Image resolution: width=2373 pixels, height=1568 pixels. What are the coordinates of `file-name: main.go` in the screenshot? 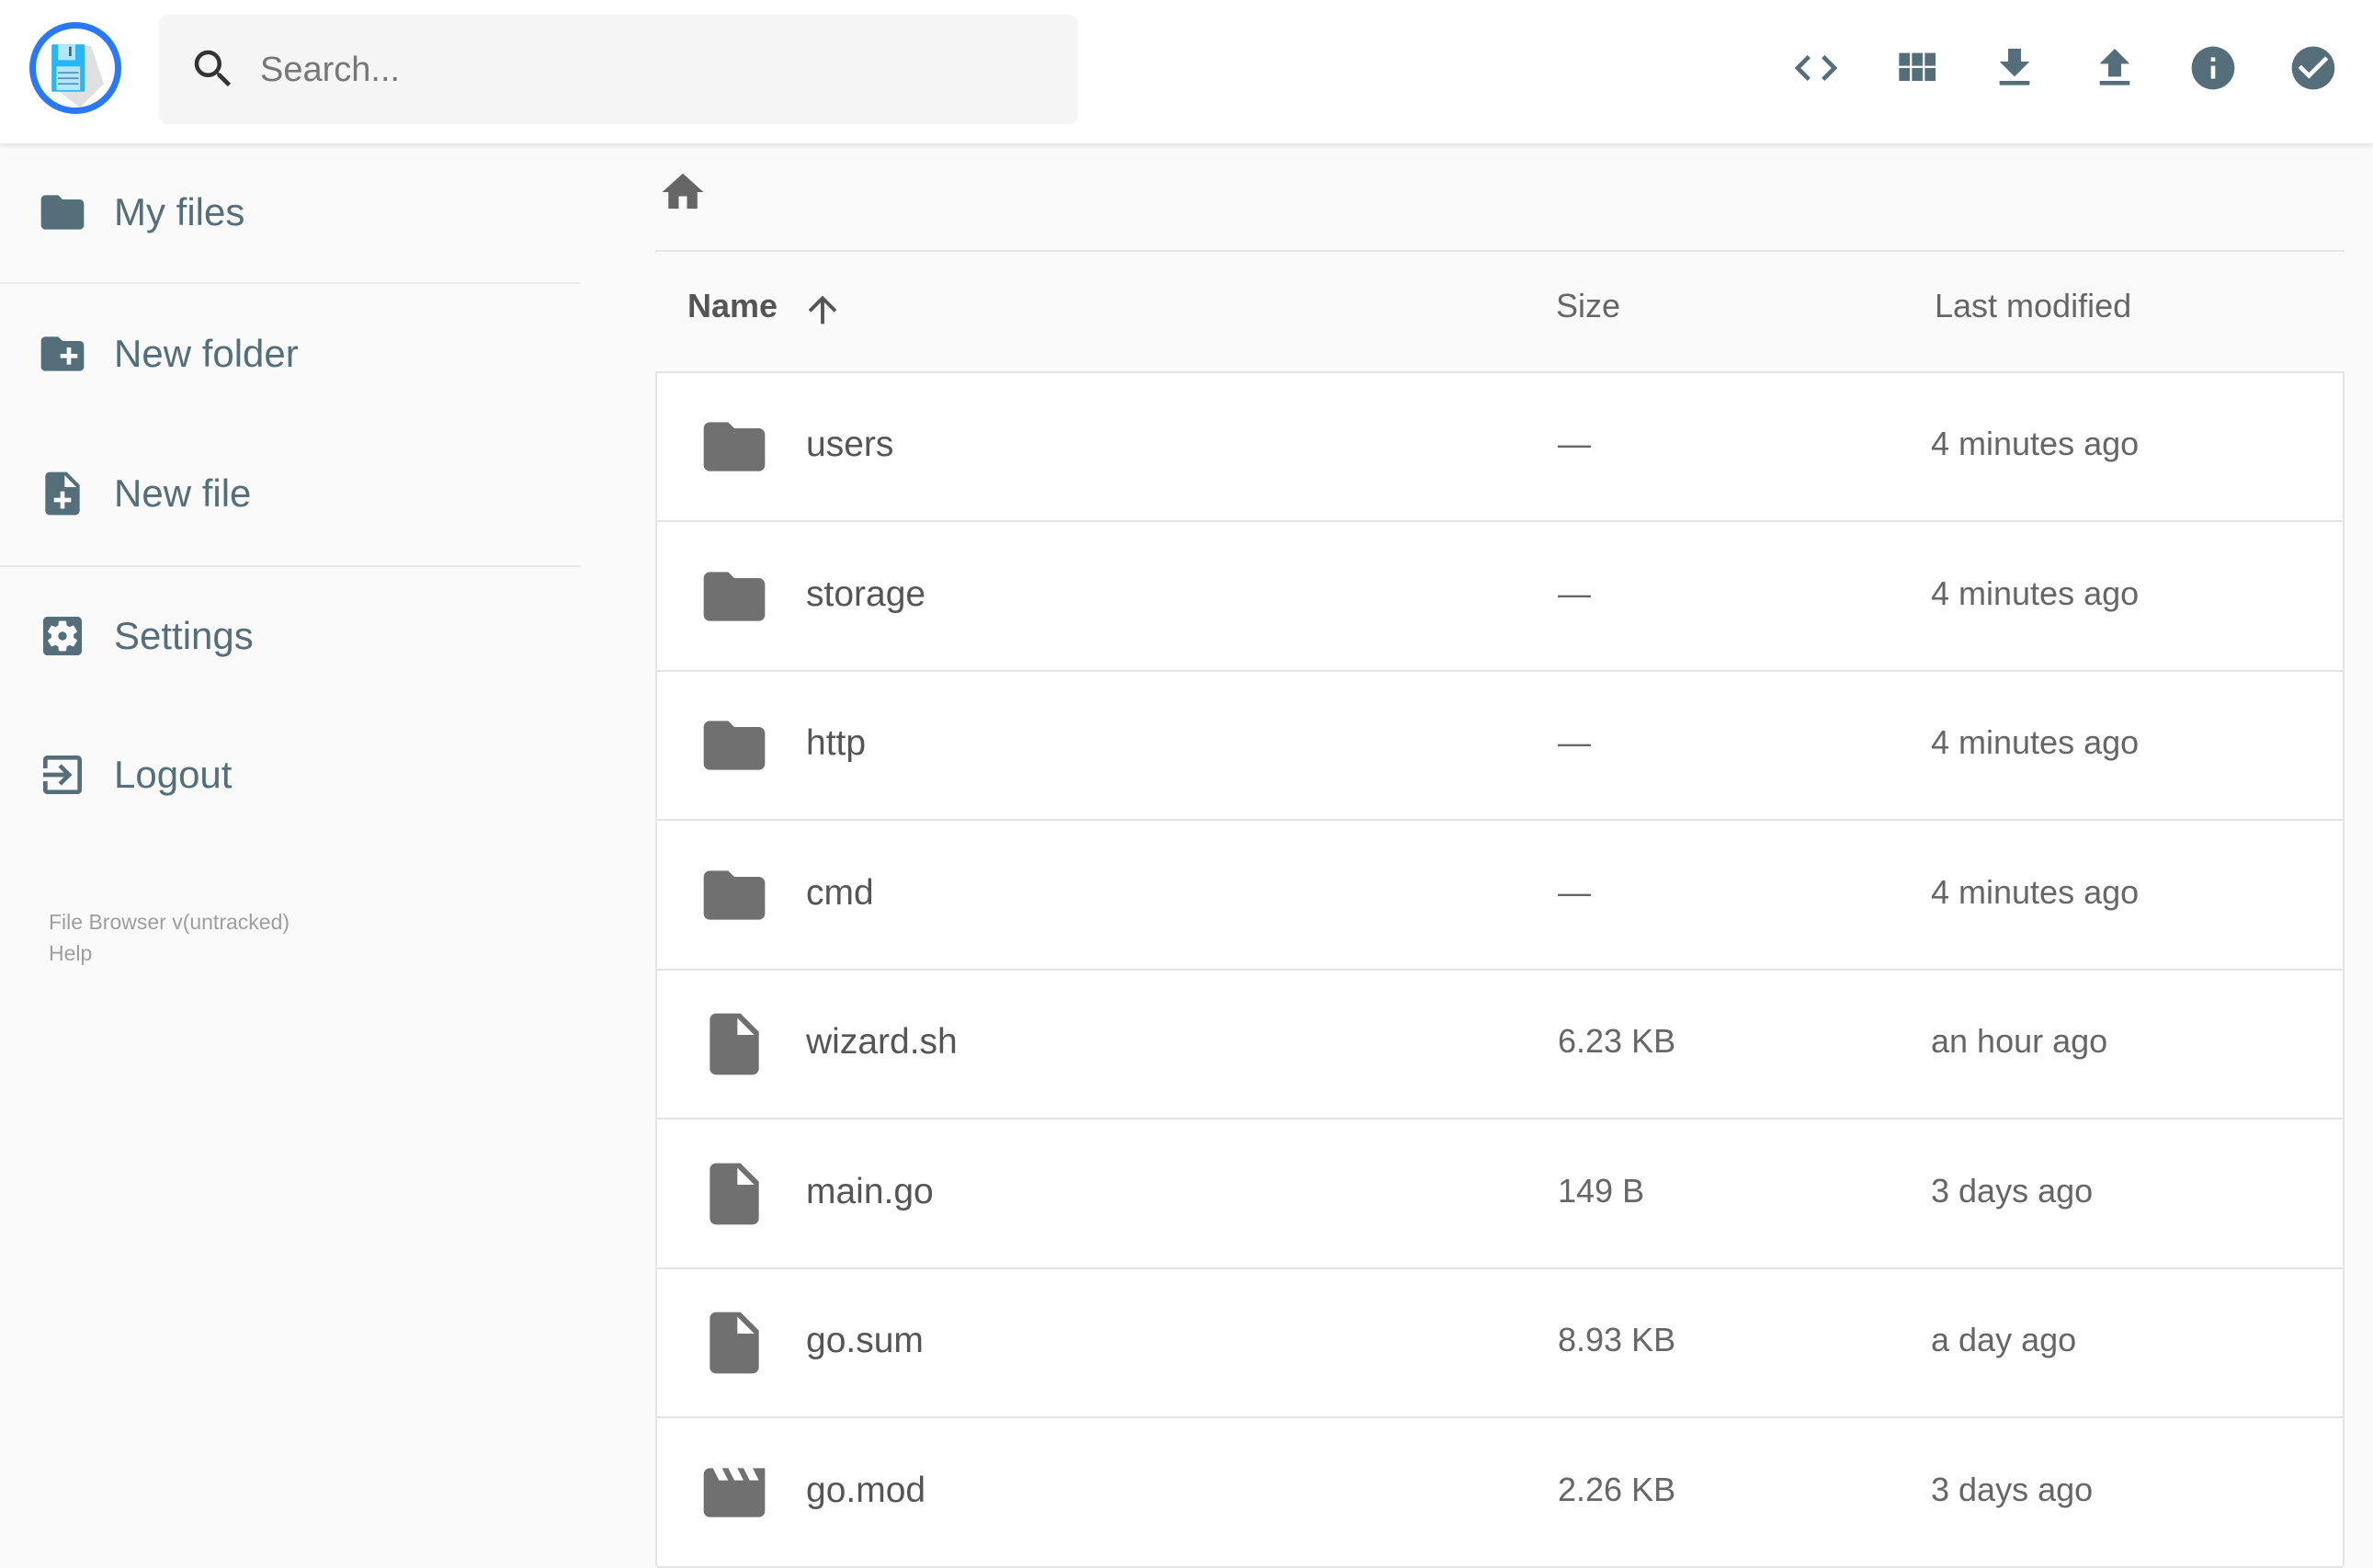 It's located at (870, 1191).